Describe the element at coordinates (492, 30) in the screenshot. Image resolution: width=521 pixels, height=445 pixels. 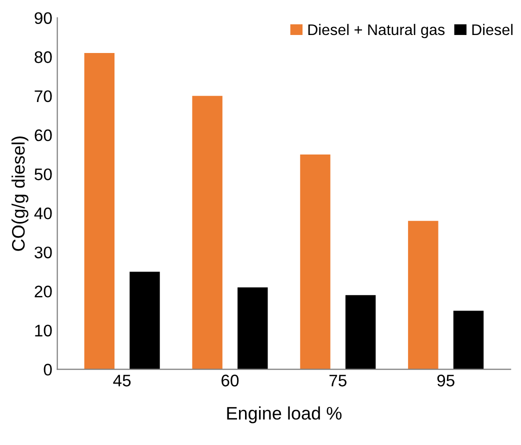
I see `legend-label: Diesel` at that location.